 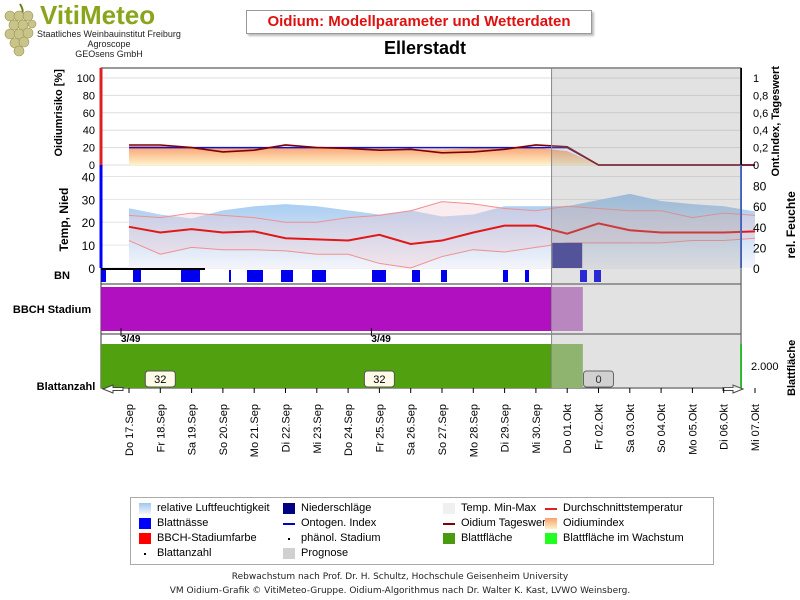 I want to click on temp-avg-line, so click(x=442, y=233).